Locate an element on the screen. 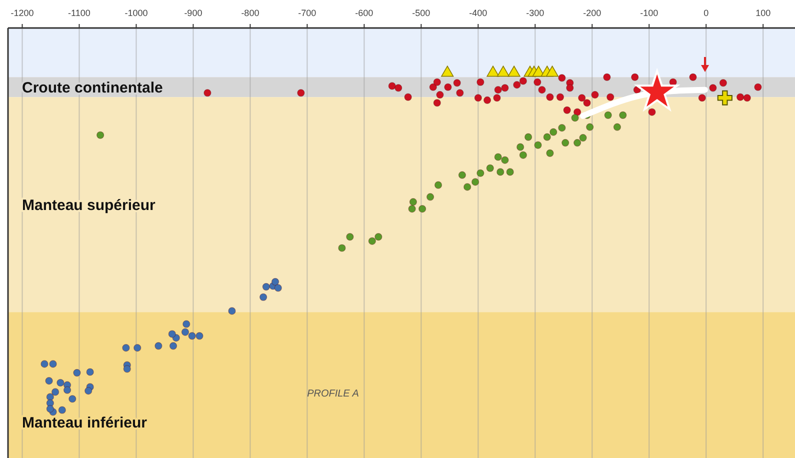 This screenshot has width=795, height=458. band-label: Manteau inférieur is located at coordinates (85, 423).